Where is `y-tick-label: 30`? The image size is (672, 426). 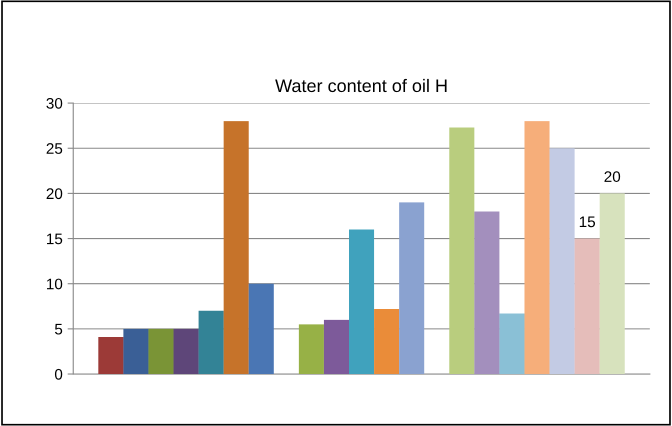 y-tick-label: 30 is located at coordinates (54, 103).